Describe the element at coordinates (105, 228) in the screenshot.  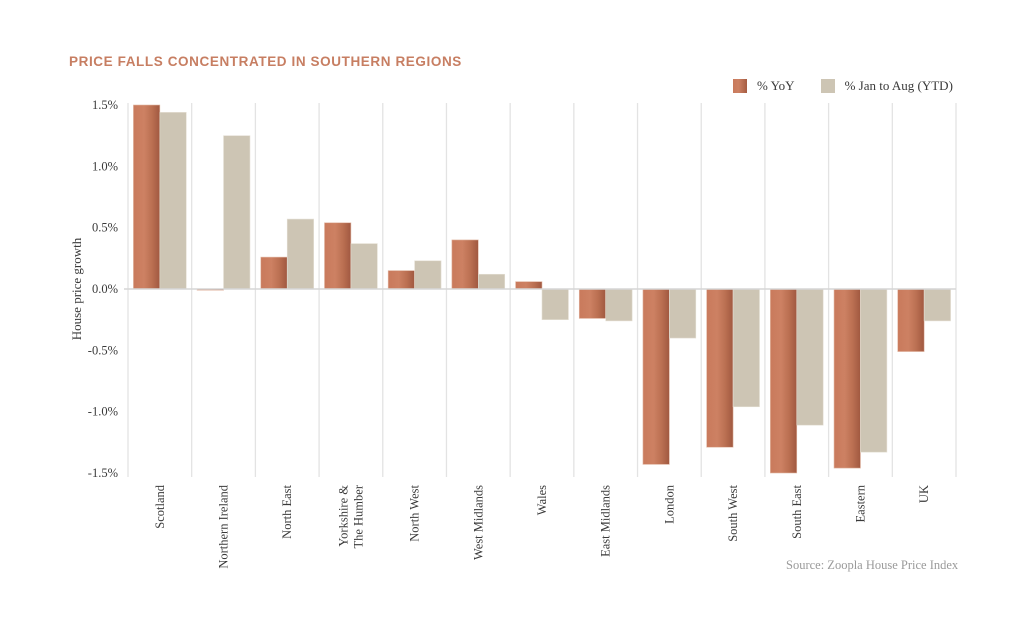
I see `y-tick-label: 0.5%` at that location.